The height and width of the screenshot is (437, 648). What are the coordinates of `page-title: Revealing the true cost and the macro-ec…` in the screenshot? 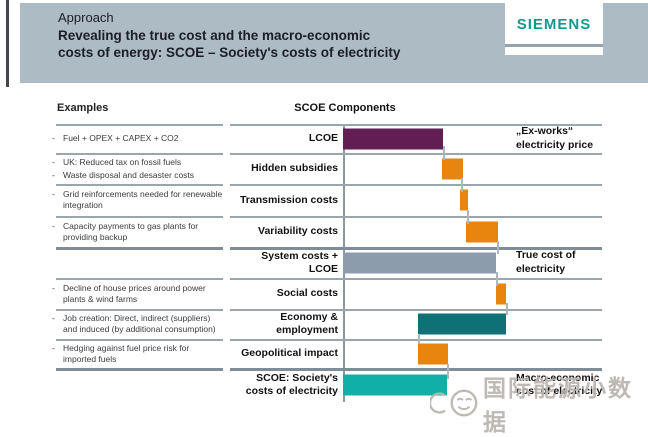 It's located at (229, 44).